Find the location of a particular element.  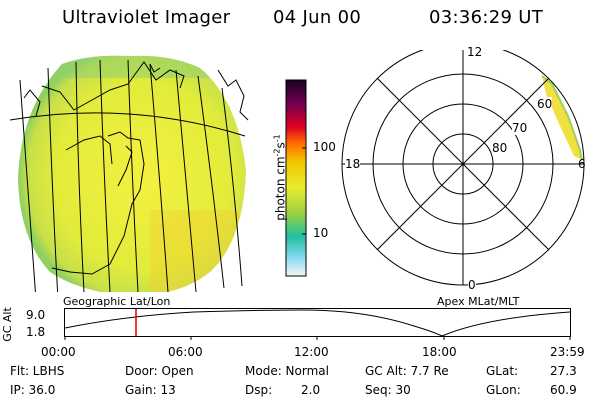

polar-lat-60: 60 is located at coordinates (545, 104).